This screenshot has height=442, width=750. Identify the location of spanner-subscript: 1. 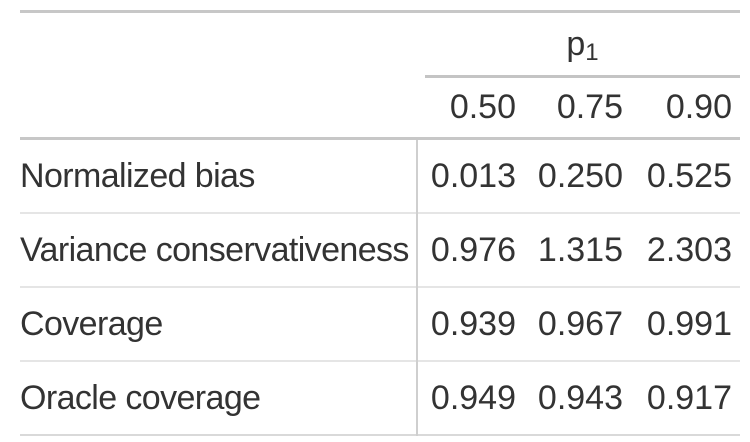
(592, 52).